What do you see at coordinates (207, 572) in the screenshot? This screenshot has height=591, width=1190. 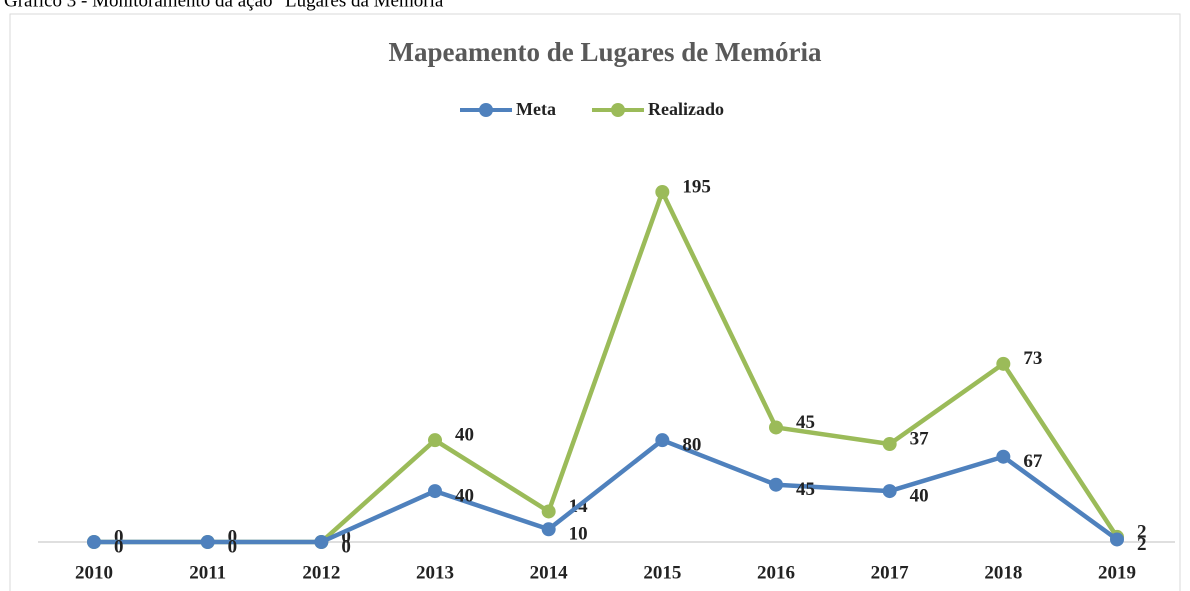 I see `x-tick-label: 2011` at bounding box center [207, 572].